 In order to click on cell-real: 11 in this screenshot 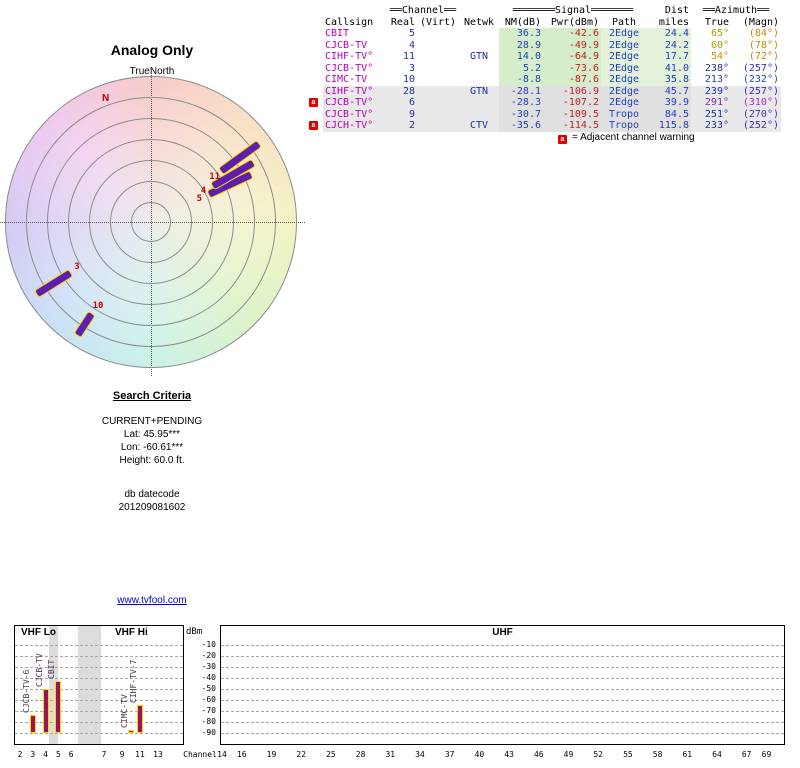, I will do `click(408, 56)`.